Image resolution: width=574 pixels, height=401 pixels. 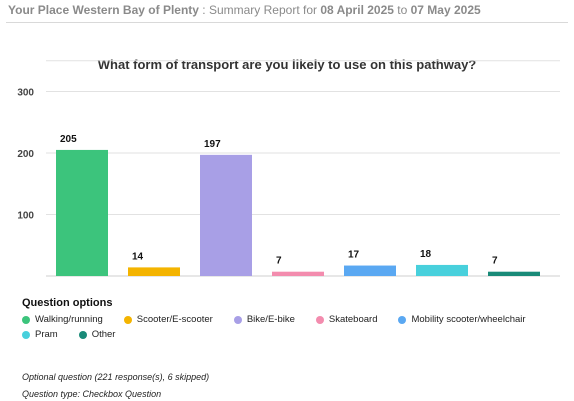 What do you see at coordinates (103, 334) in the screenshot?
I see `legend-label: Other` at bounding box center [103, 334].